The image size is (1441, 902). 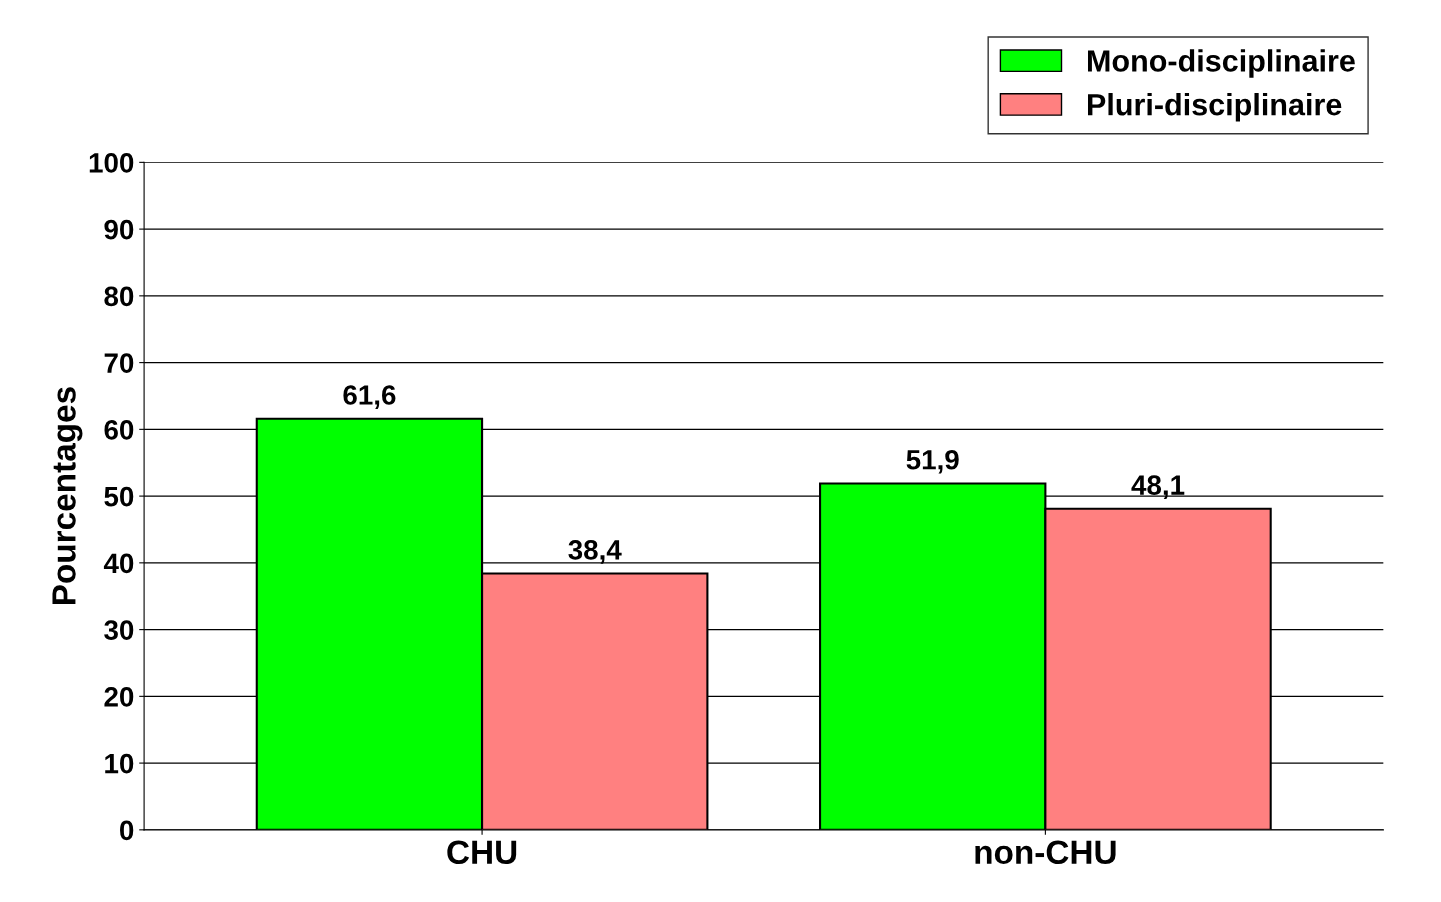 I want to click on y-tick-label: 40, so click(x=118, y=563).